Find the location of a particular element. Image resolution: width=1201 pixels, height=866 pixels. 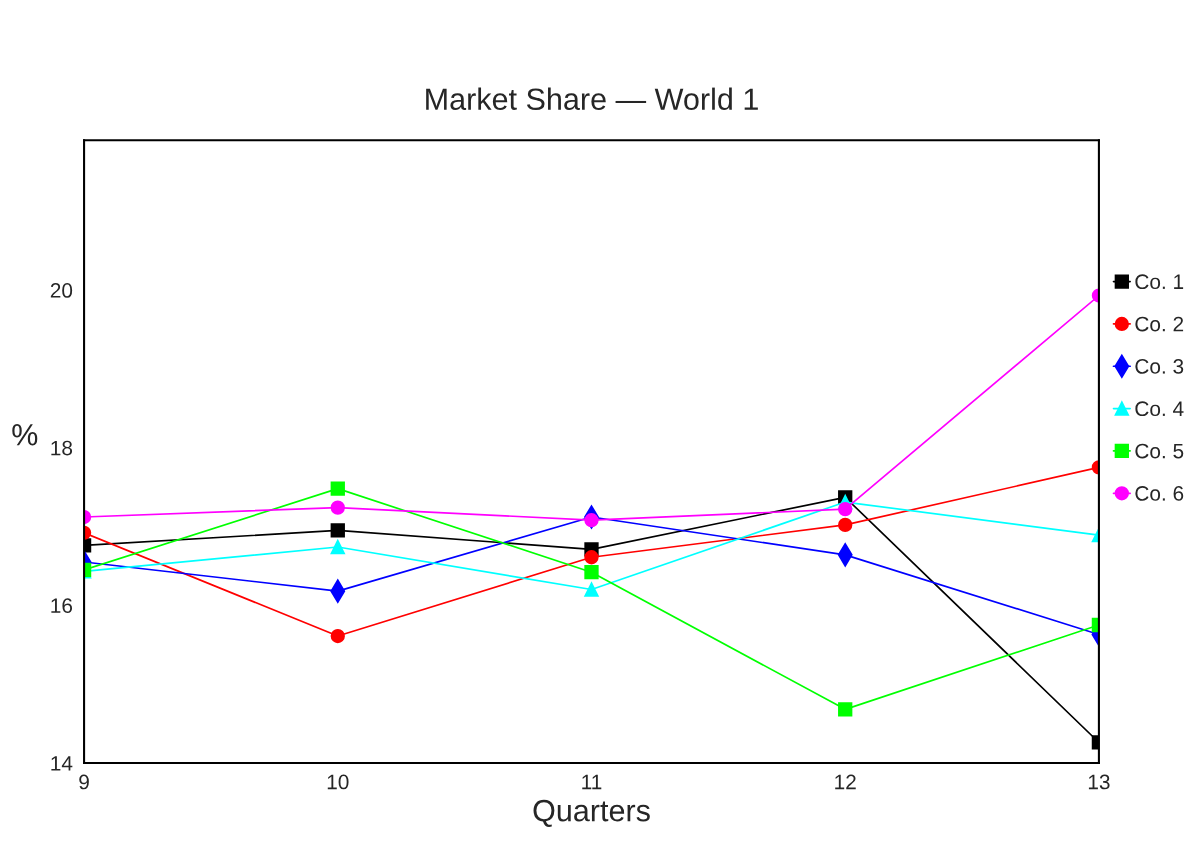

y-tick-label: 16 is located at coordinates (62, 606).